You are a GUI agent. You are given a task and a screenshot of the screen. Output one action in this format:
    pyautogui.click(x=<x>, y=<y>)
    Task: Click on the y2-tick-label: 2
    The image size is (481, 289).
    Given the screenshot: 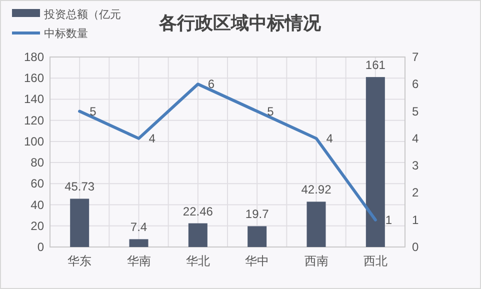 What is the action you would take?
    pyautogui.click(x=415, y=193)
    